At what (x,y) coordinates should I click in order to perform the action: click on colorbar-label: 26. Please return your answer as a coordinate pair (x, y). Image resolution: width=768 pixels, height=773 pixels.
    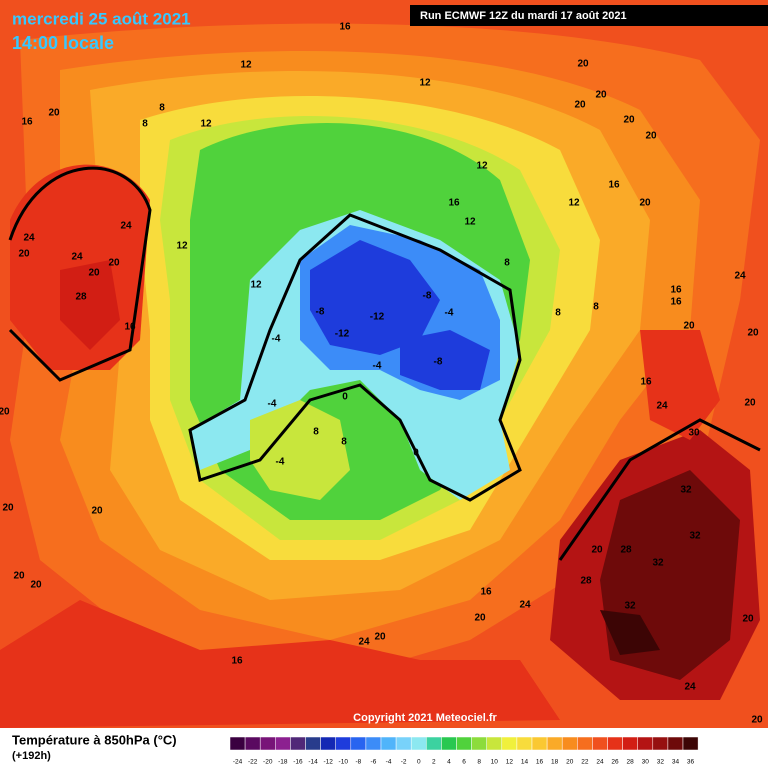
    Looking at the image, I should click on (615, 762).